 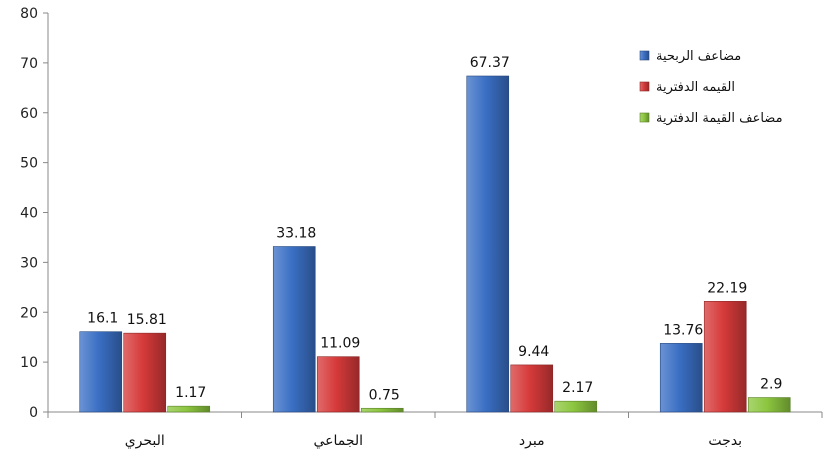 I want to click on y-tick-label: 10, so click(x=29, y=363).